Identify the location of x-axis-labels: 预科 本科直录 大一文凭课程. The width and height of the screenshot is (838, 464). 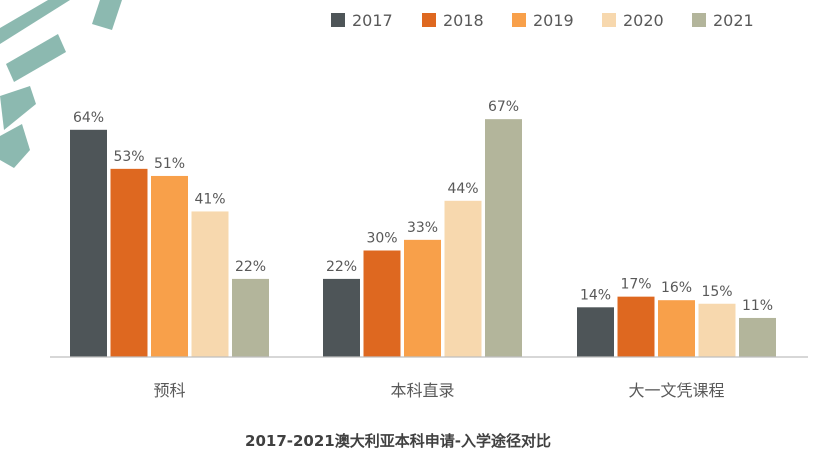
(438, 390).